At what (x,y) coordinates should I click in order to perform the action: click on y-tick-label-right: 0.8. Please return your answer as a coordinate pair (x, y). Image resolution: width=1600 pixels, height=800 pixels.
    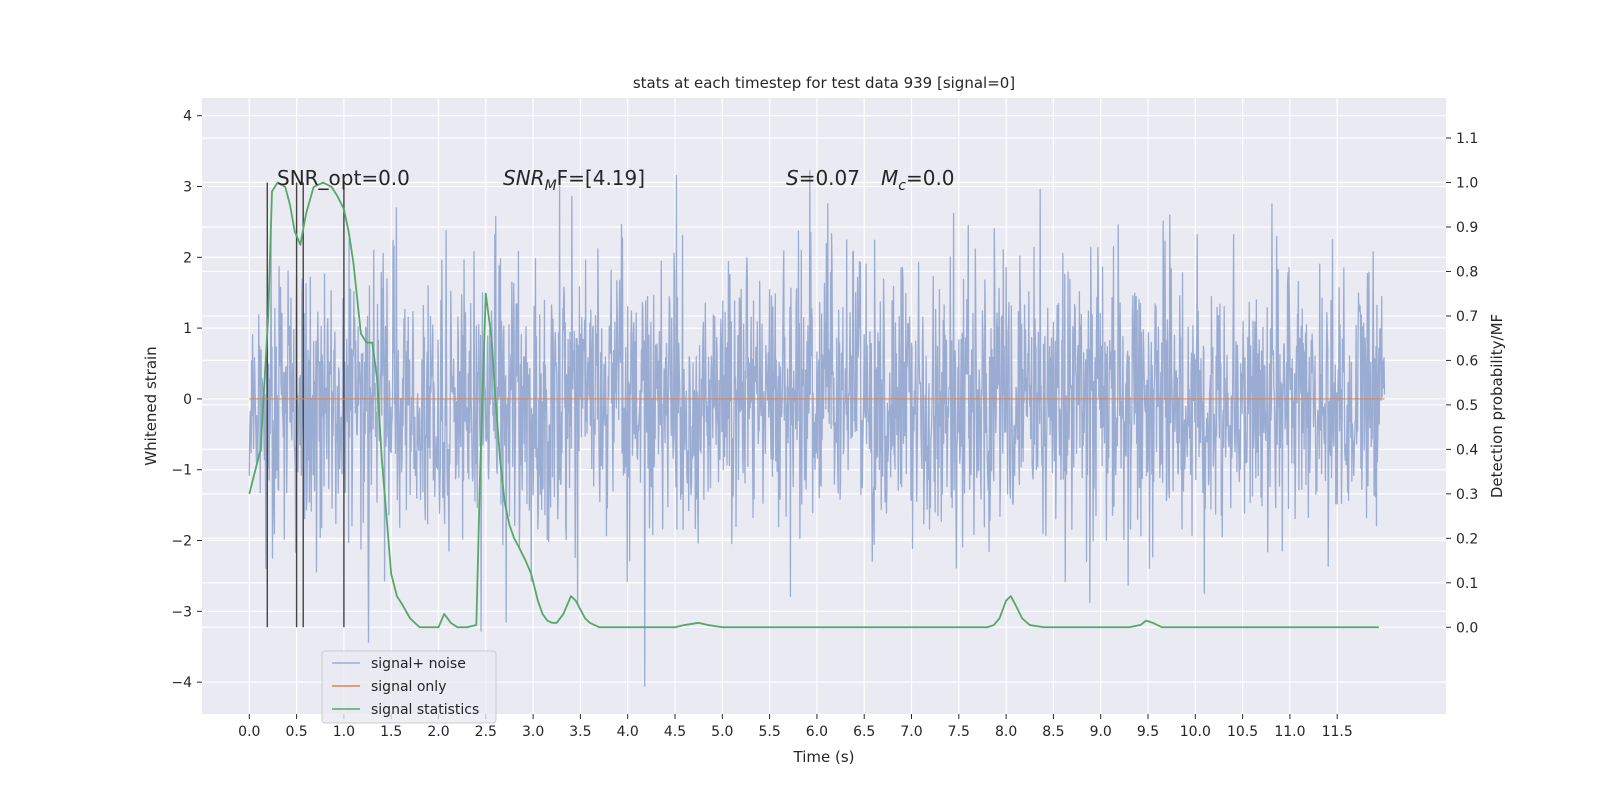
    Looking at the image, I should click on (1467, 272).